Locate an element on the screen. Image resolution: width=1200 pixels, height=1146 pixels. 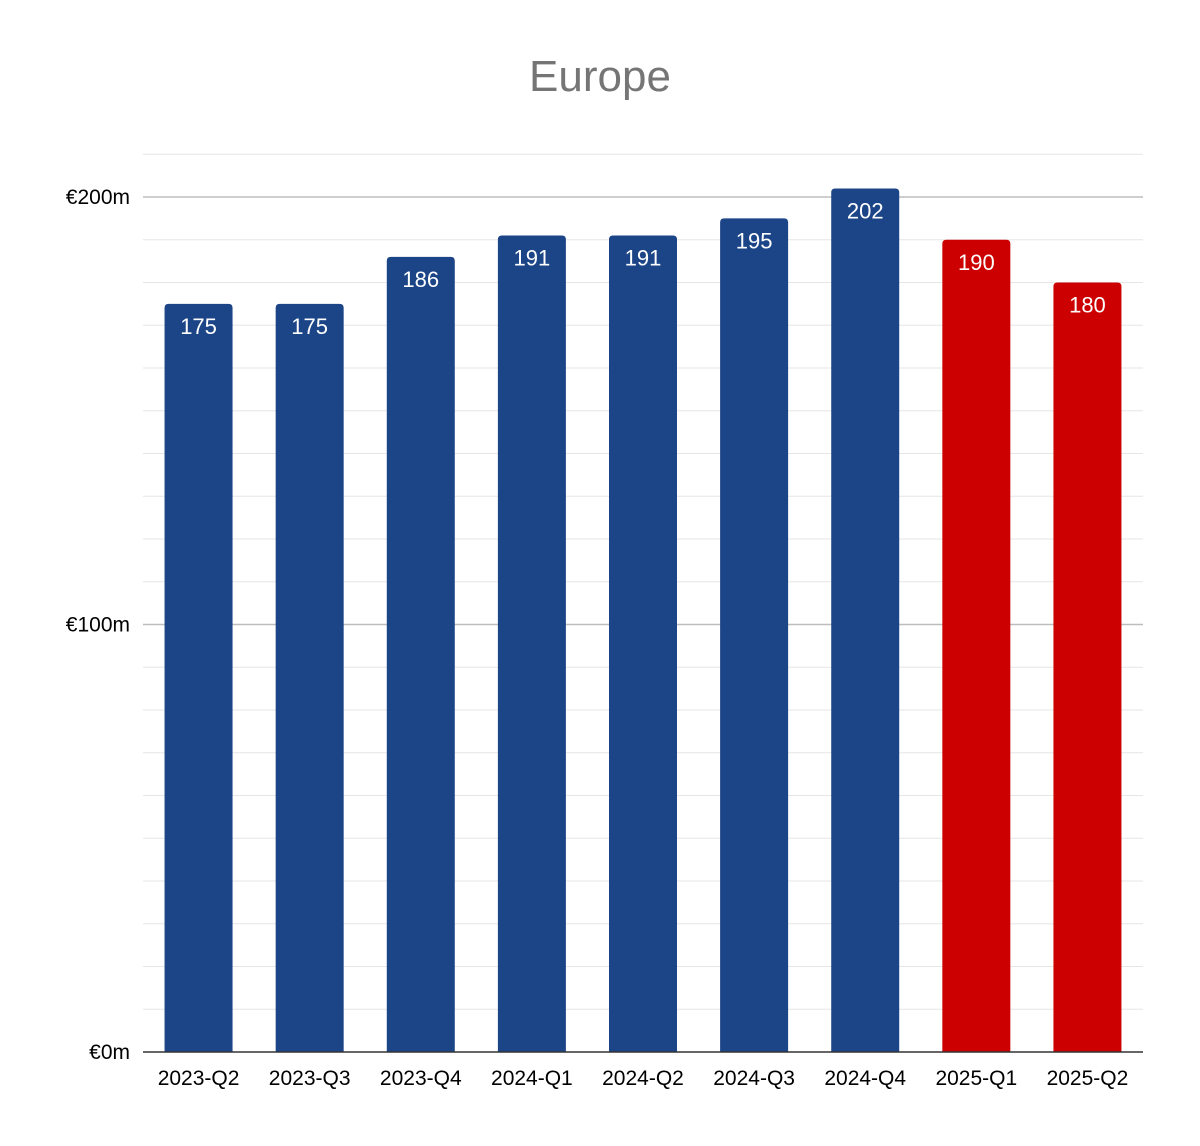
data-label-2024-Q2: 191 is located at coordinates (643, 257).